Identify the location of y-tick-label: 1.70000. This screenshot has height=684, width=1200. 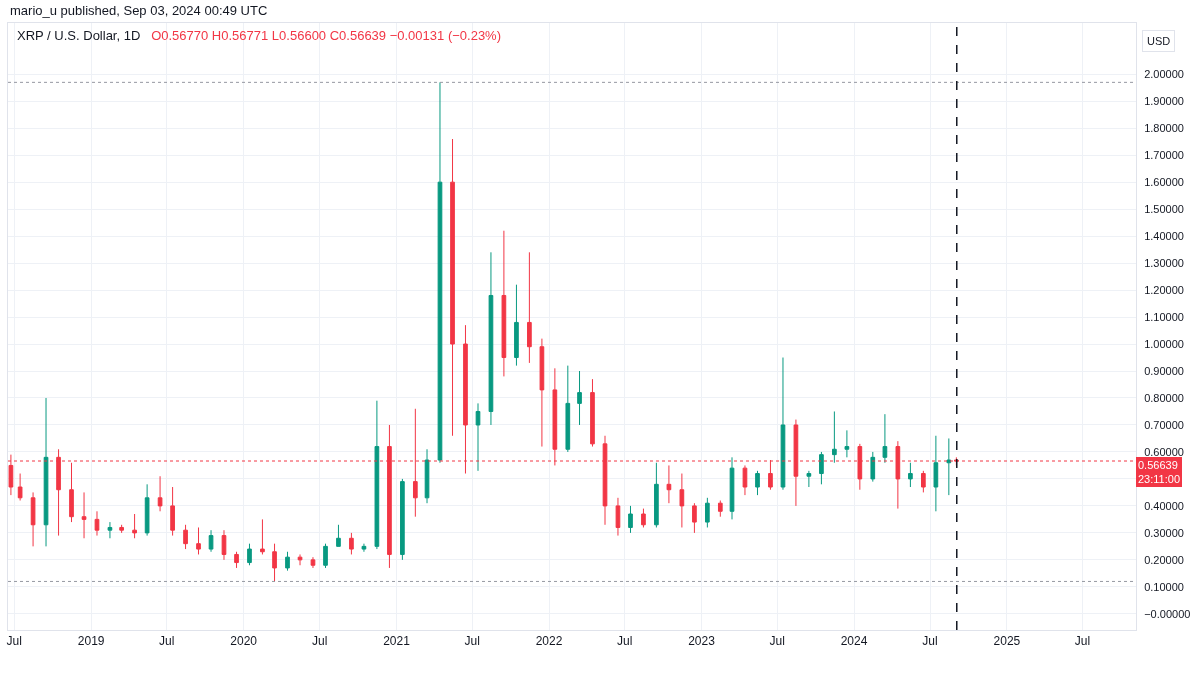
(1164, 155).